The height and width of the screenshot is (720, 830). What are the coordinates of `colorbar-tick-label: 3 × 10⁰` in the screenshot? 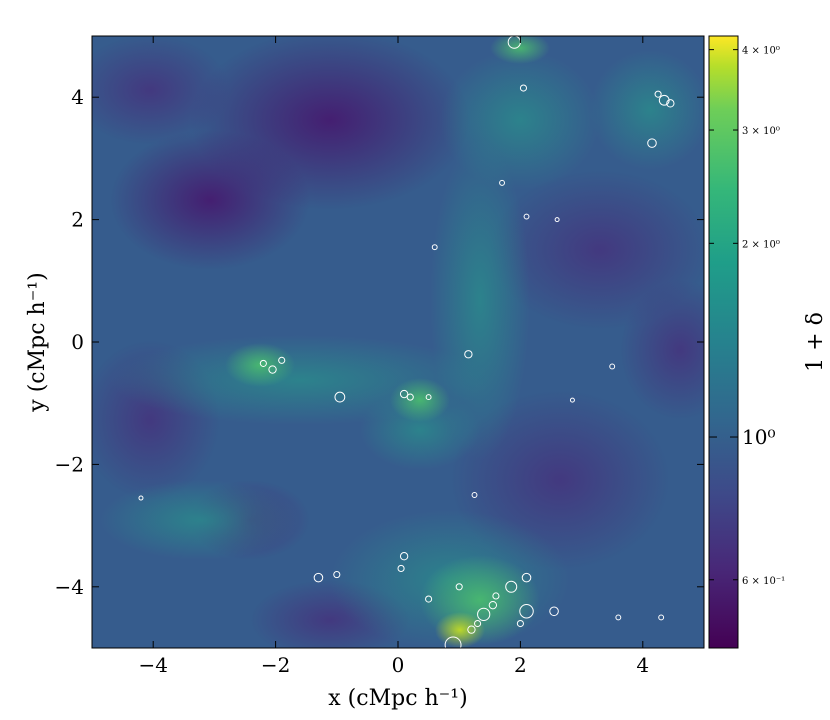 It's located at (761, 131).